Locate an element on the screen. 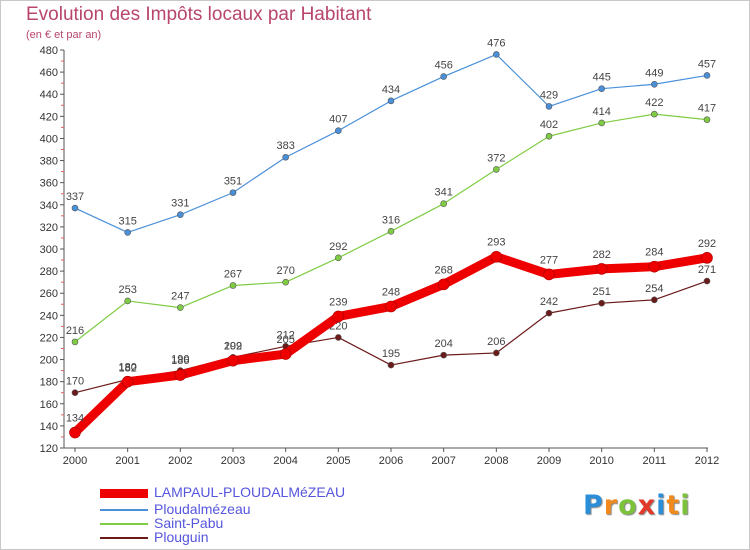 This screenshot has width=750, height=550. x-tick-label: 2003 is located at coordinates (233, 461).